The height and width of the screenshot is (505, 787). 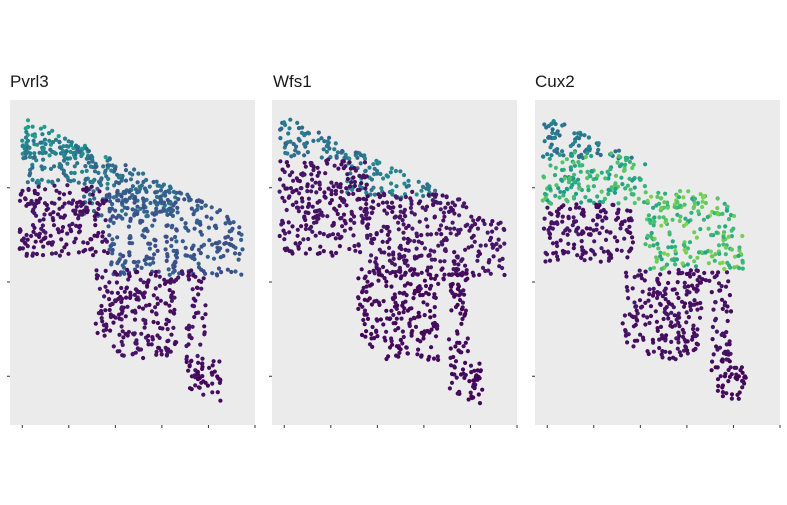 I want to click on panel-title-wfs1: Wfs1, so click(x=292, y=81).